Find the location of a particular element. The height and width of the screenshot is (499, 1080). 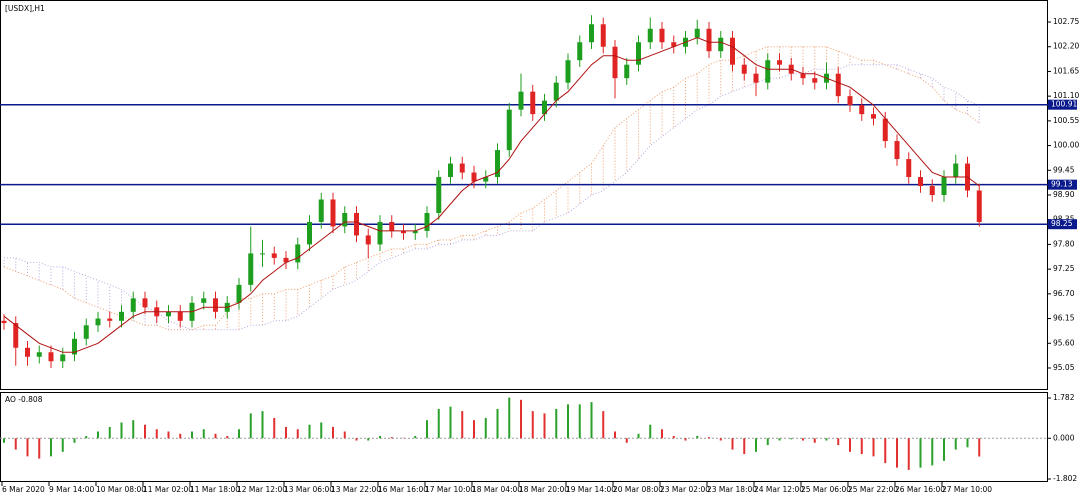

x-tick-label: 18 Mar 04:00 is located at coordinates (497, 489).